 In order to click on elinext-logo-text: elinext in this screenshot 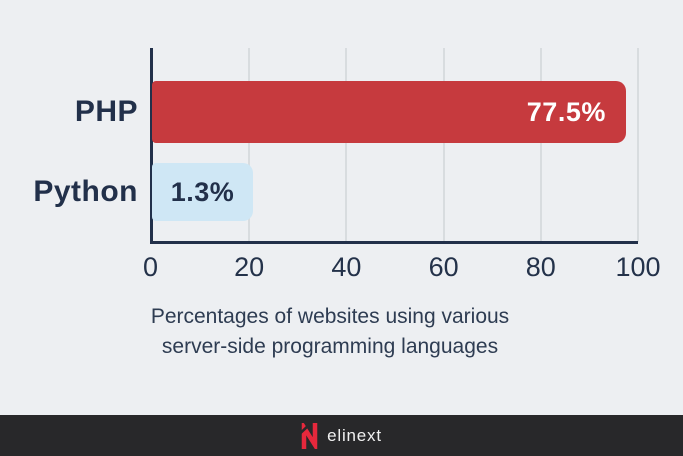, I will do `click(354, 435)`.